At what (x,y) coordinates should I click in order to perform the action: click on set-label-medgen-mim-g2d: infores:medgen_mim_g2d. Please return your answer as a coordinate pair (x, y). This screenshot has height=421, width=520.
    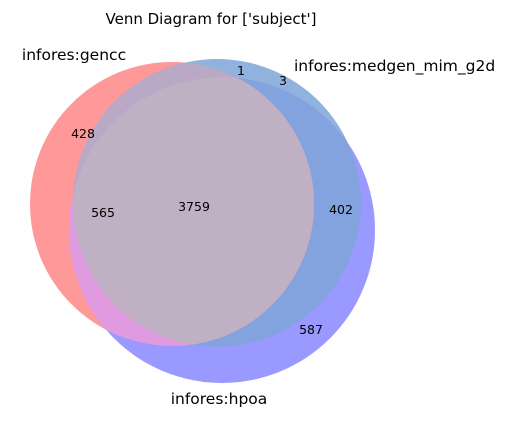
    Looking at the image, I should click on (394, 66).